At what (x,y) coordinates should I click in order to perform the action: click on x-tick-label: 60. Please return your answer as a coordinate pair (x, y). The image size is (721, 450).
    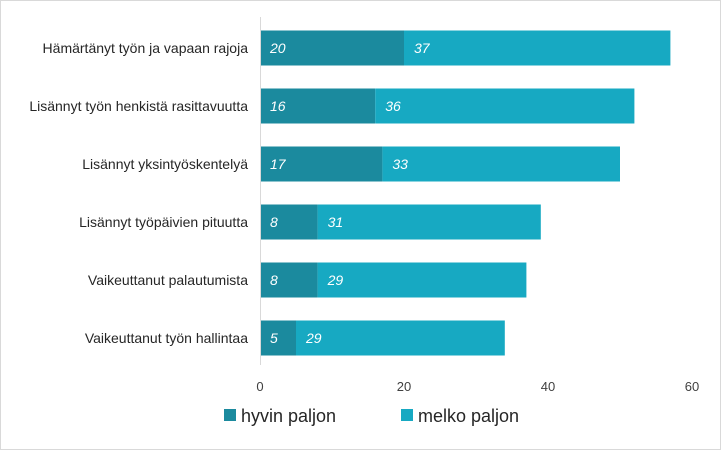
    Looking at the image, I should click on (692, 386).